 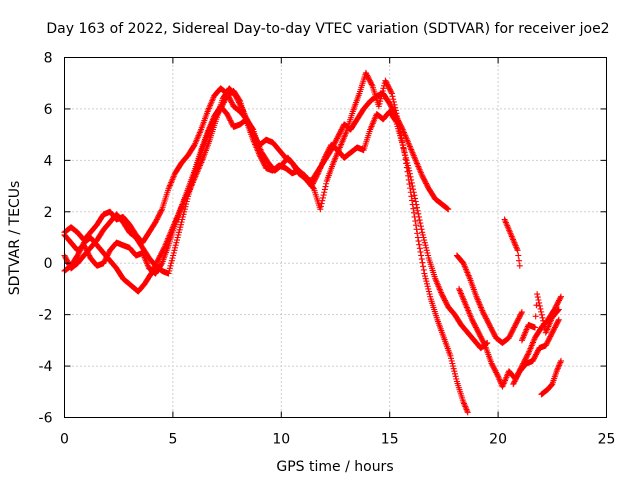 What do you see at coordinates (46, 367) in the screenshot?
I see `y-tick-label: -4` at bounding box center [46, 367].